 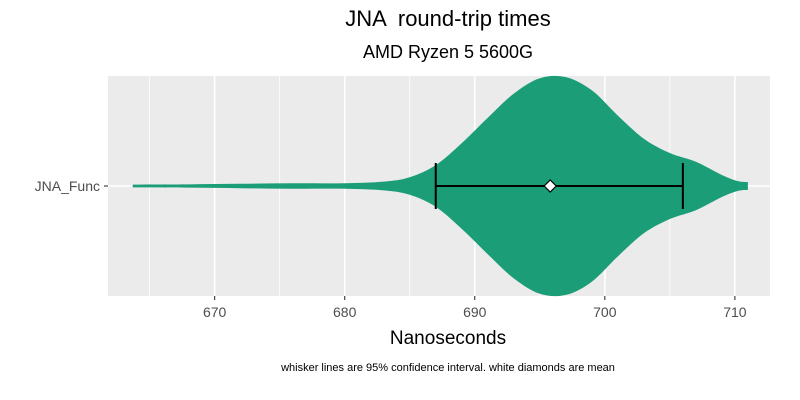 I want to click on y-tick-label: JNA_Func, so click(x=67, y=186).